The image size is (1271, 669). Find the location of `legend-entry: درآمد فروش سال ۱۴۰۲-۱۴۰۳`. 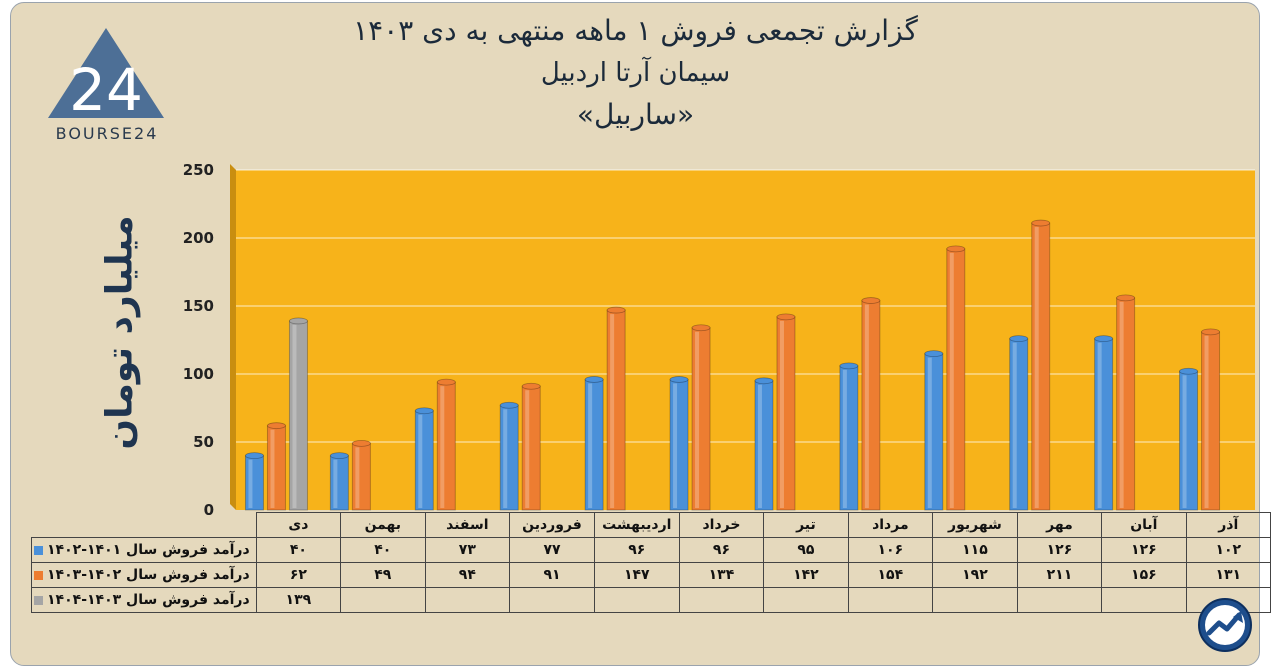

legend-entry: درآمد فروش سال ۱۴۰۲-۱۴۰۳ is located at coordinates (144, 575).